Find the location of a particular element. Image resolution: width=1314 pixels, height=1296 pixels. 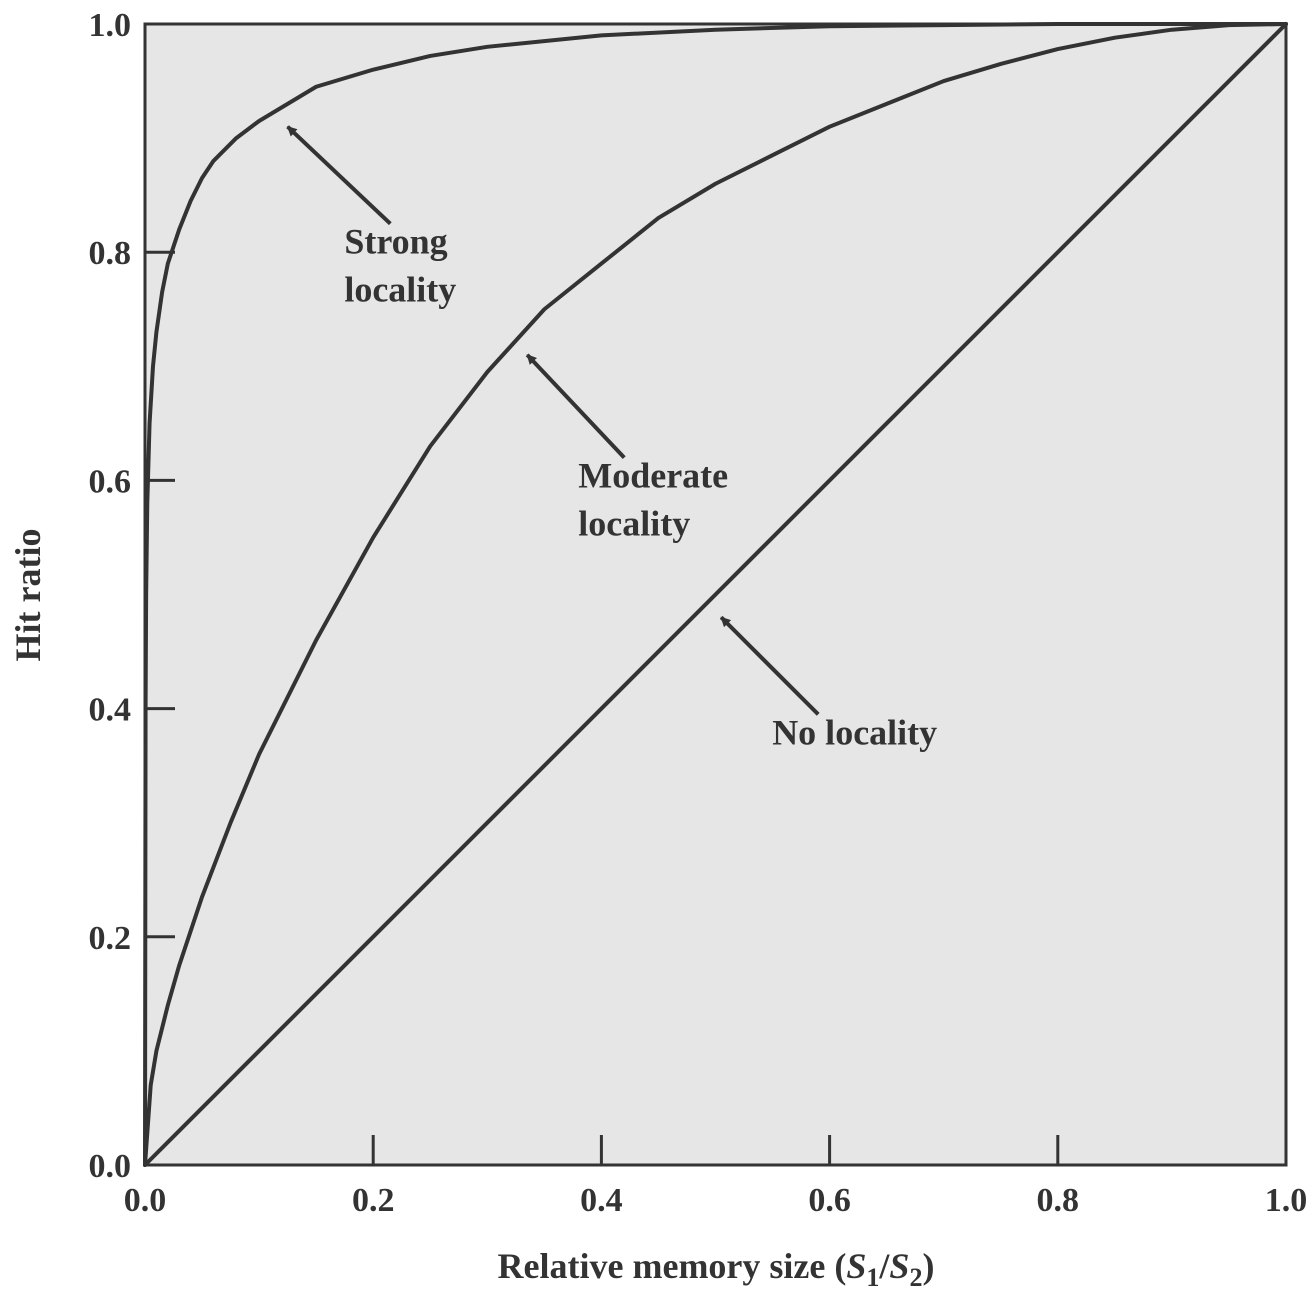

x-tick-label: 1.0 is located at coordinates (1286, 1200).